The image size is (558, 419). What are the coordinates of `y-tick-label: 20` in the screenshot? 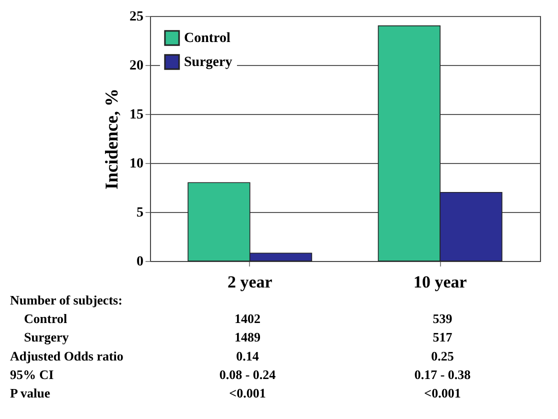 It's located at (137, 66).